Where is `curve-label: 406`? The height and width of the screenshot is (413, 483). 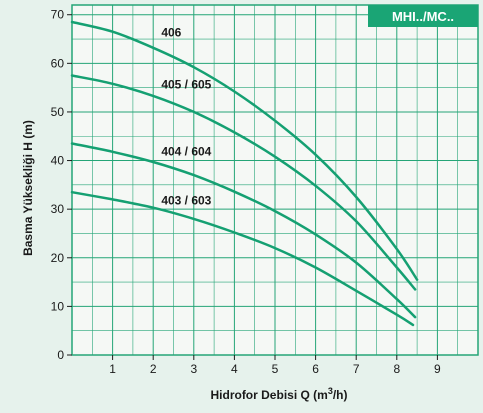 curve-label: 406 is located at coordinates (171, 33).